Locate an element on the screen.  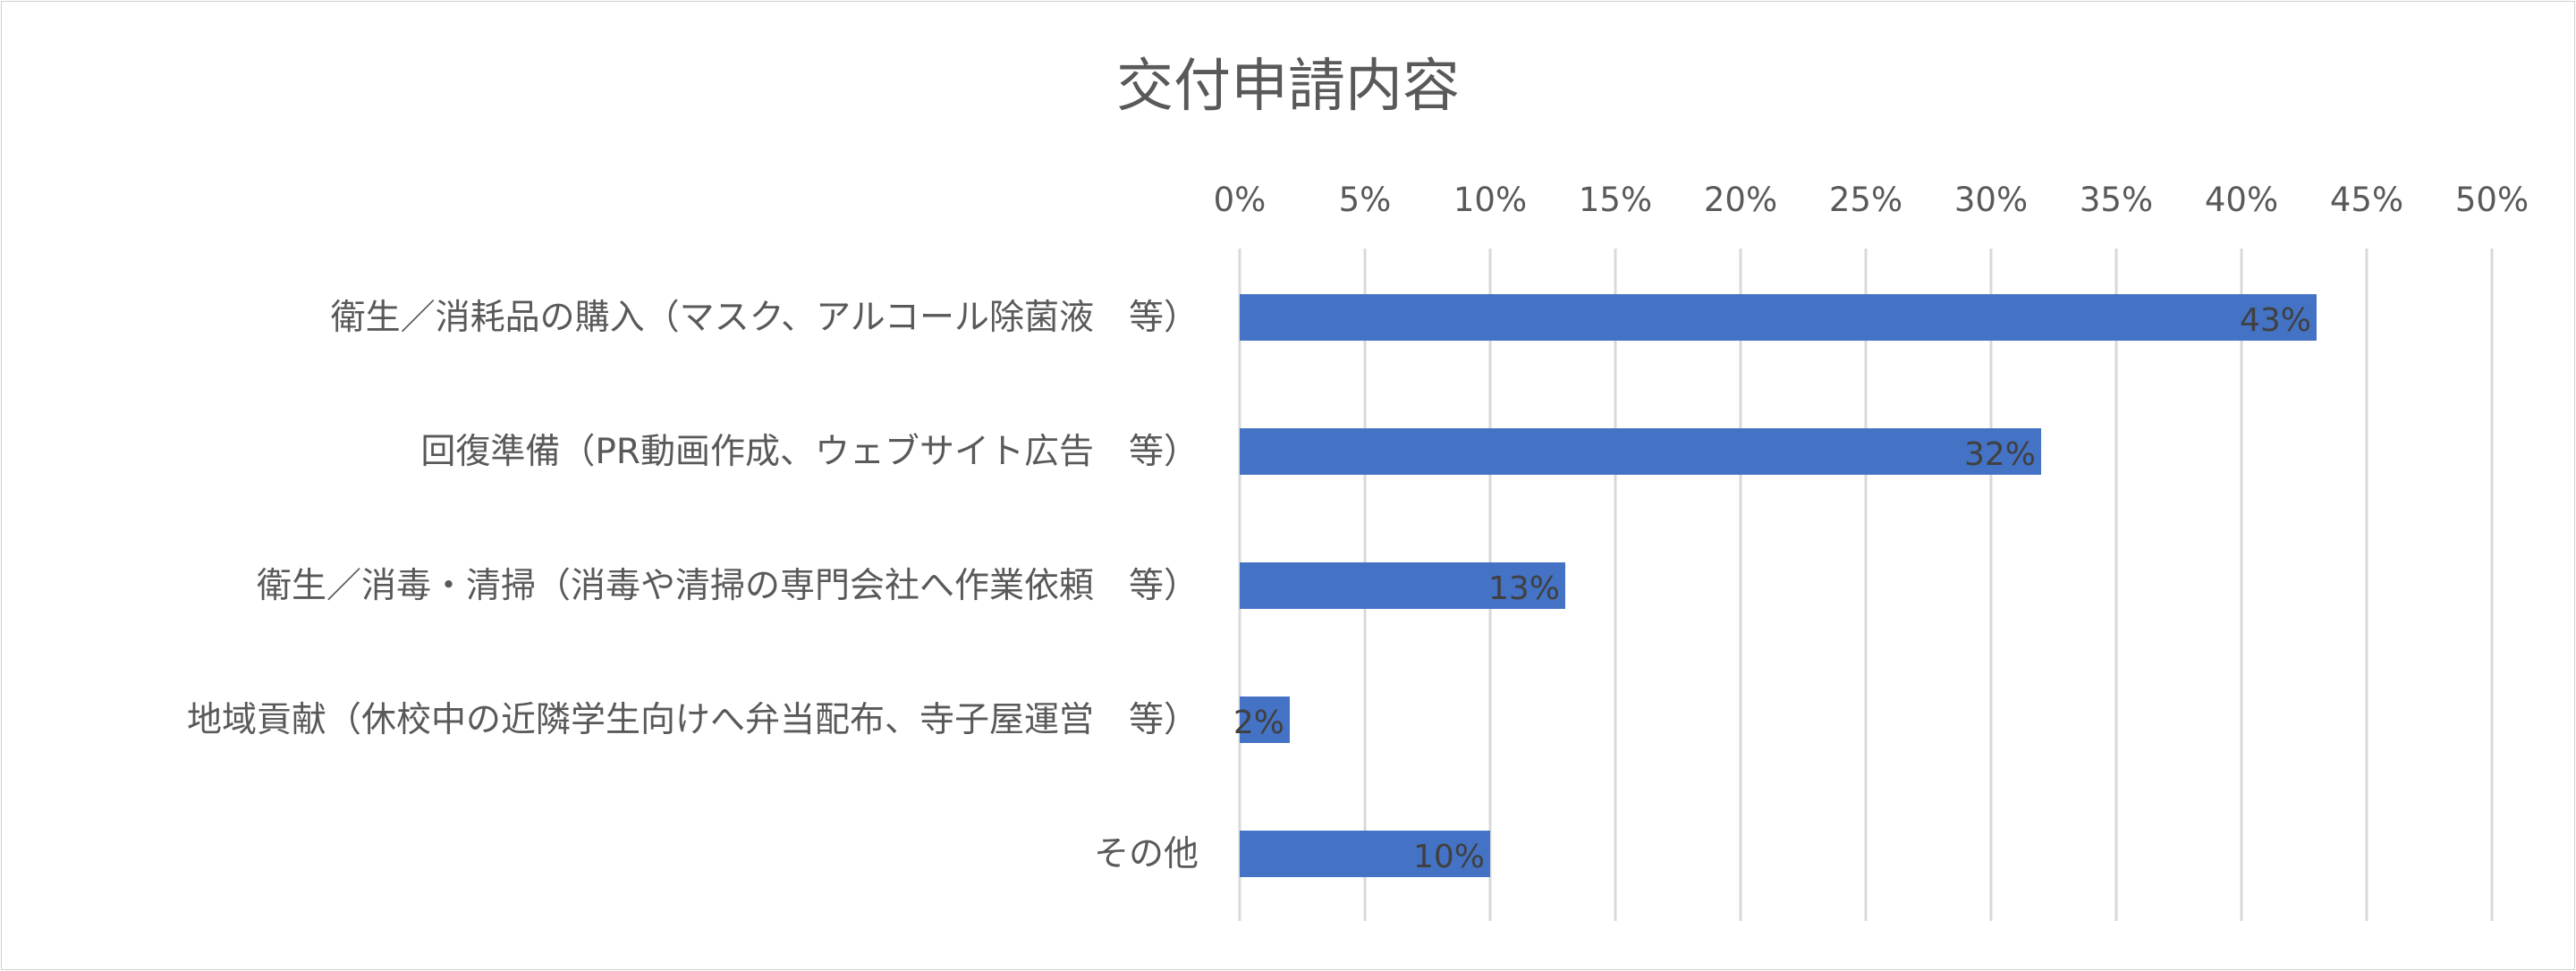
x-axis-ticks: 0% 5% 10% 15% 20% 25% 30% 35% 40% 45% 50% is located at coordinates (1871, 200).